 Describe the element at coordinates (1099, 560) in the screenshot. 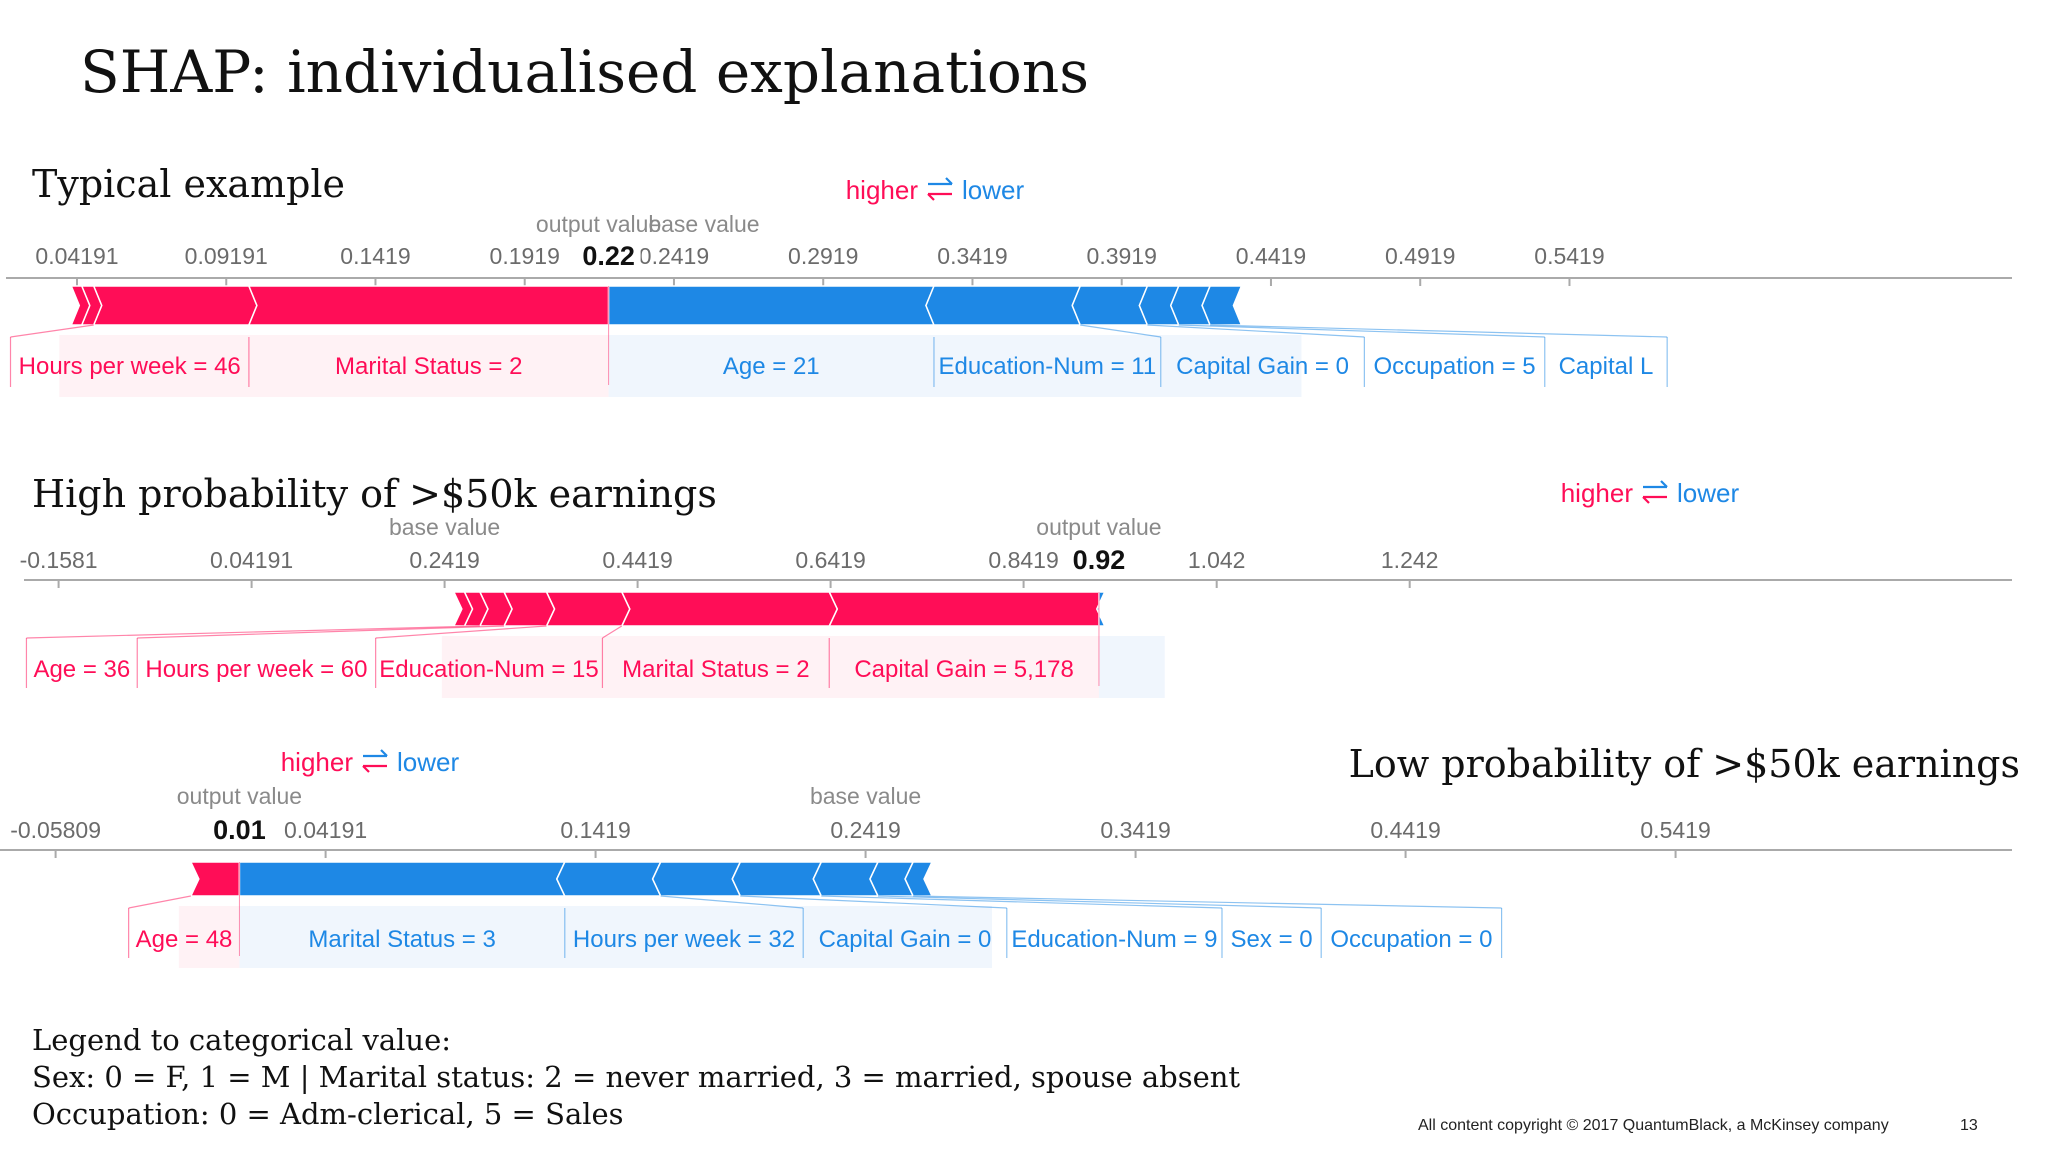

I see `plot2-output-value: 0.92` at that location.